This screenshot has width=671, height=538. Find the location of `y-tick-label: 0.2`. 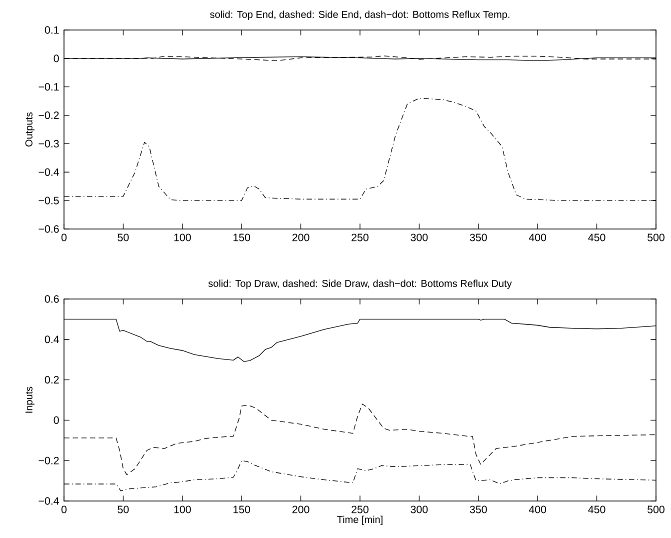

y-tick-label: 0.2 is located at coordinates (51, 380).